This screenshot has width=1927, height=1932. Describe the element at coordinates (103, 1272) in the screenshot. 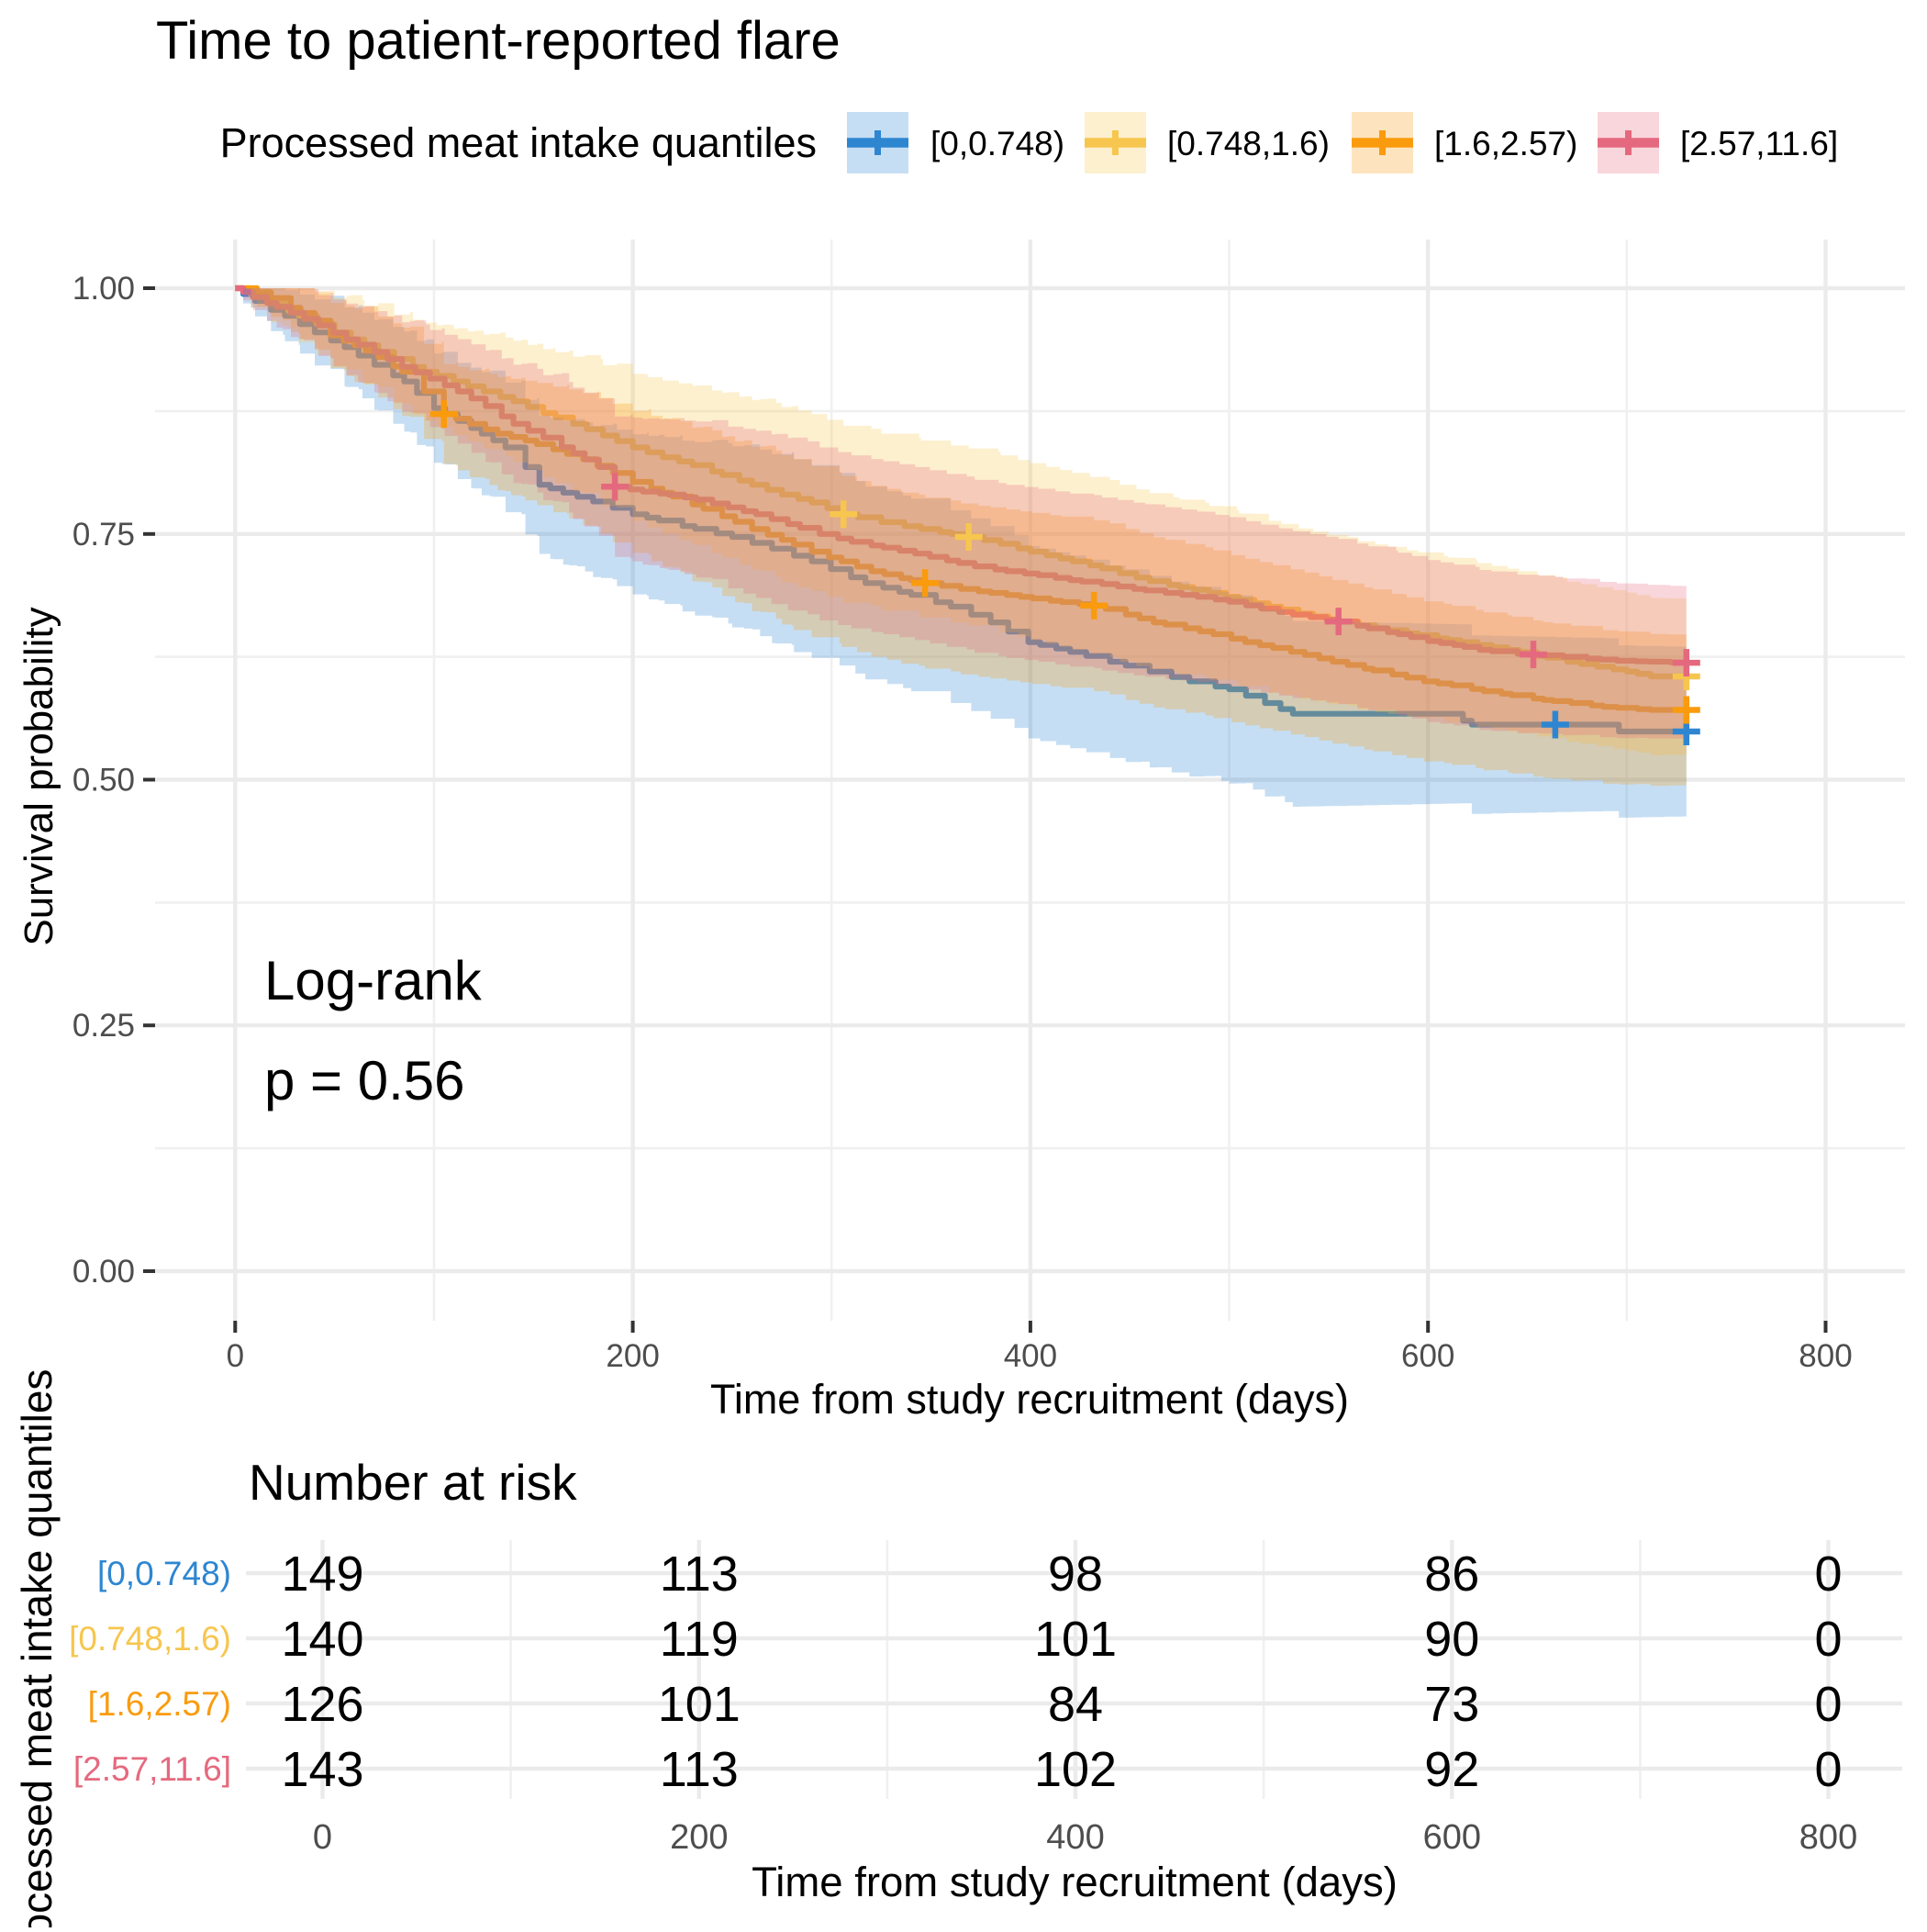

I see `svg-text: 0.00` at that location.